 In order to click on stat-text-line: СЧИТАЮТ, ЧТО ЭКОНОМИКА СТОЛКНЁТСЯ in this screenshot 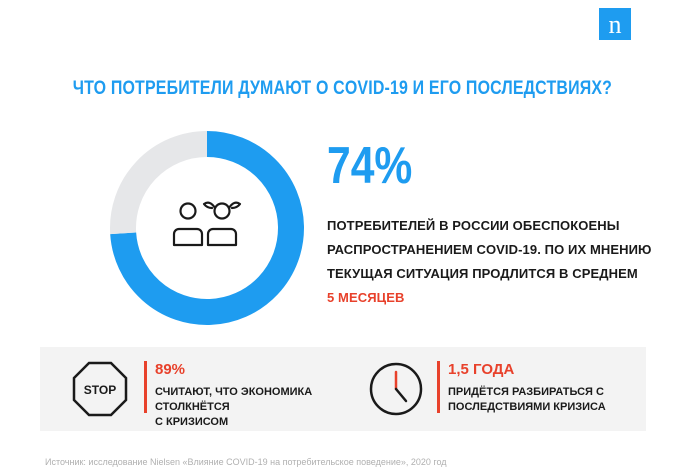, I will do `click(234, 399)`.